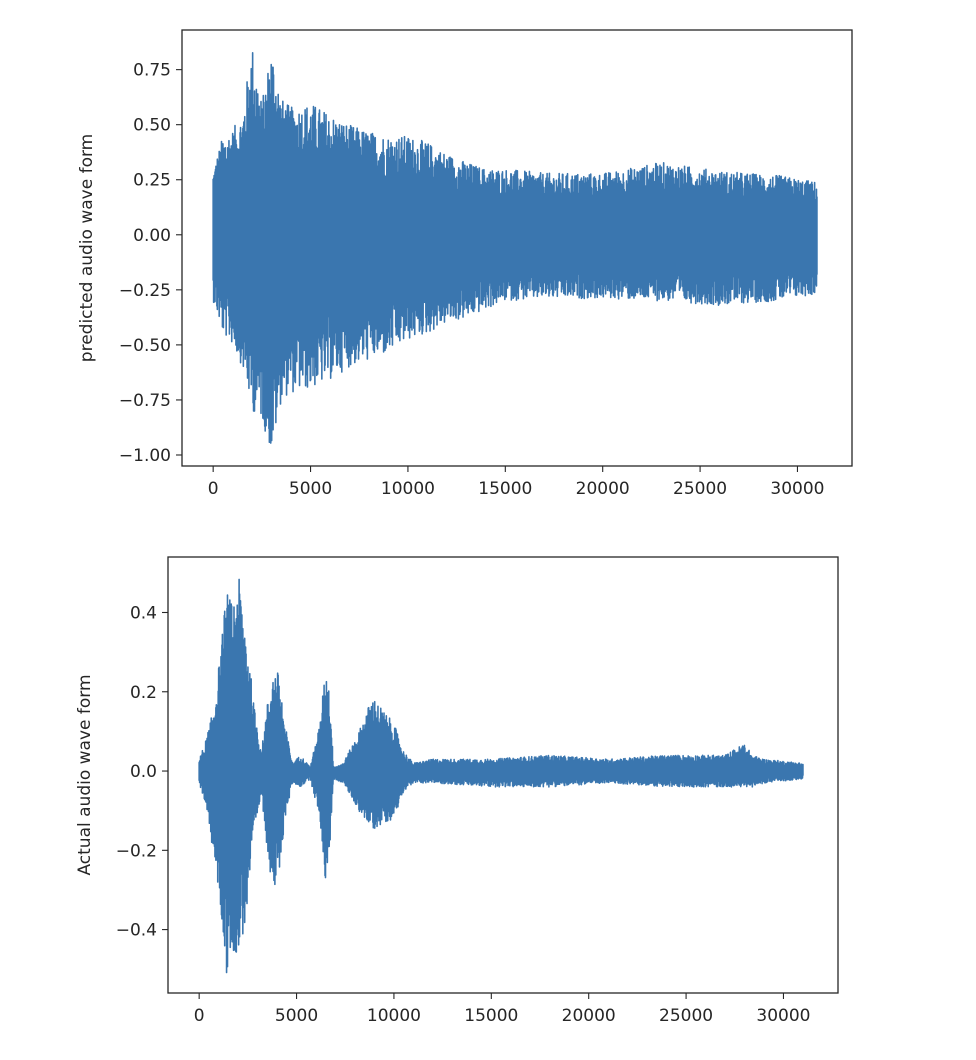 This screenshot has height=1060, width=976. Describe the element at coordinates (85, 774) in the screenshot. I see `actual-y-axis-label: Actual audio wave form` at that location.